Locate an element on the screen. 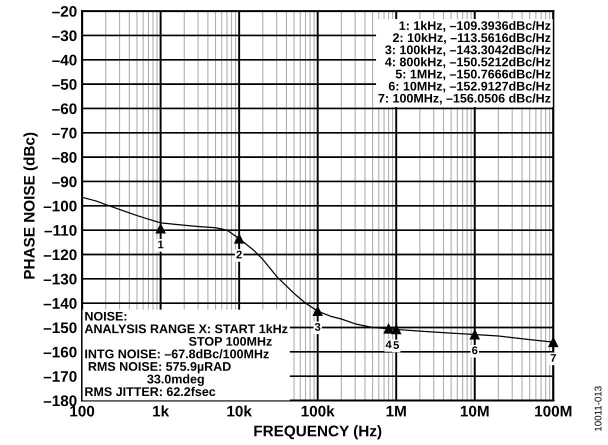 This screenshot has width=608, height=445. annotation: 6 is located at coordinates (475, 350).